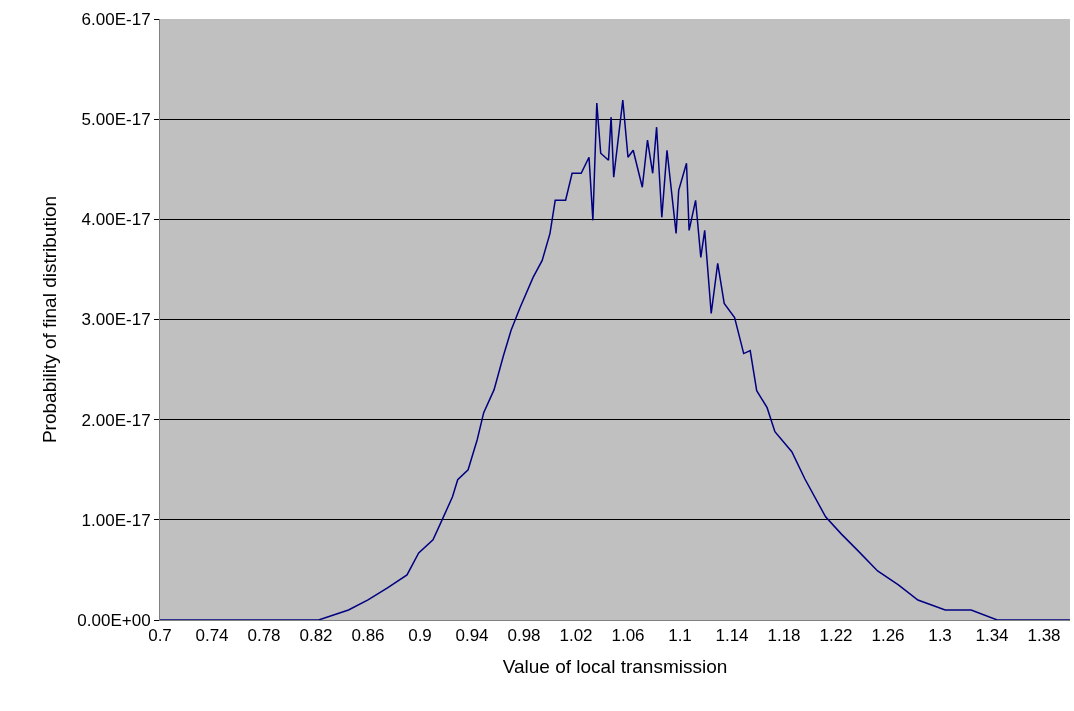 This screenshot has height=711, width=1074. Describe the element at coordinates (116, 19) in the screenshot. I see `y-tick-label: 6.00E-17` at that location.